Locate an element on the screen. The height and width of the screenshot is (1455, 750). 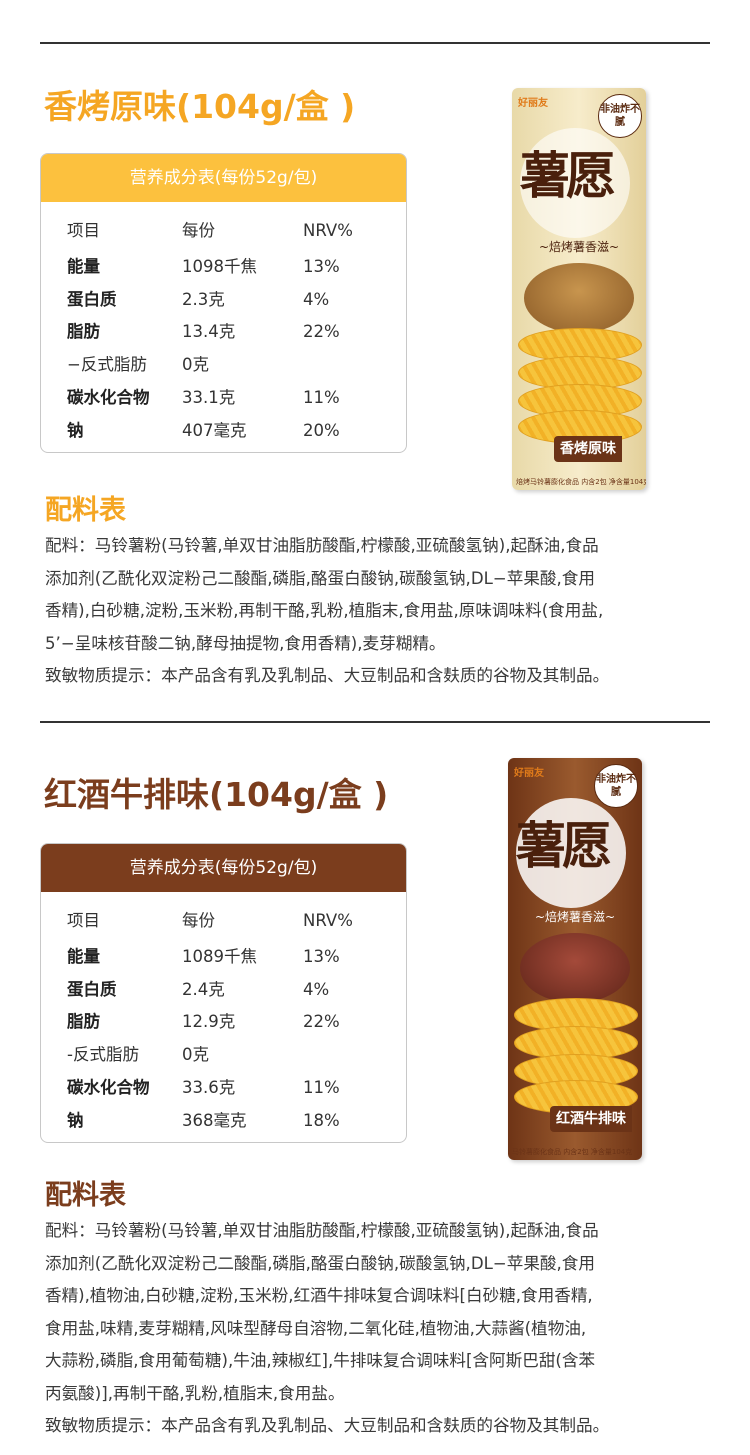
table-row: 蛋白质 2.3克 4% is located at coordinates (223, 300).